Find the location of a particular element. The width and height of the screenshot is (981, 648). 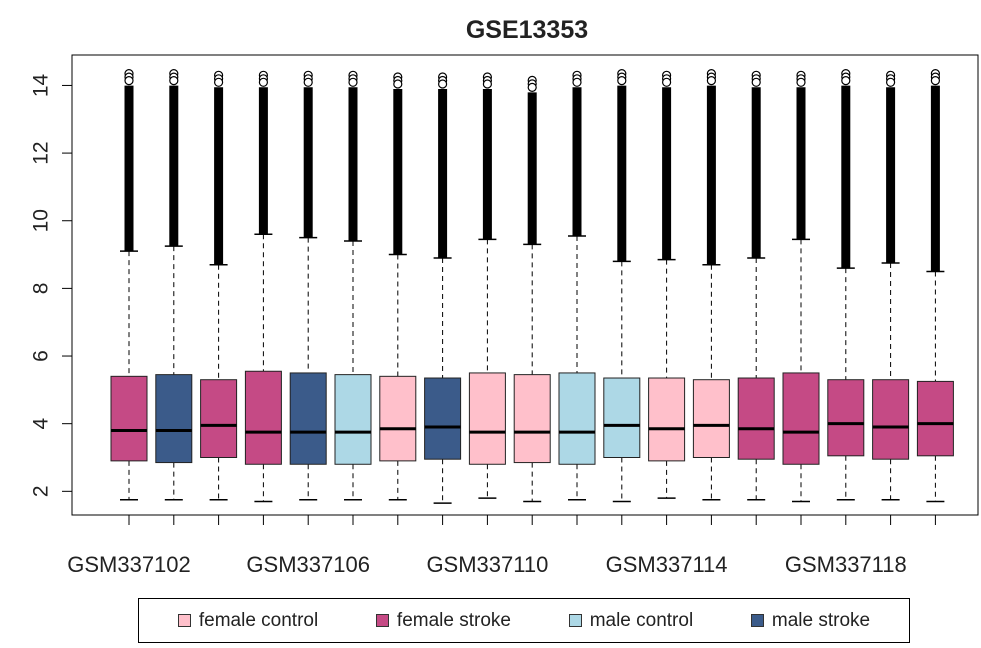

box-gsm337104 is located at coordinates (219, 285).